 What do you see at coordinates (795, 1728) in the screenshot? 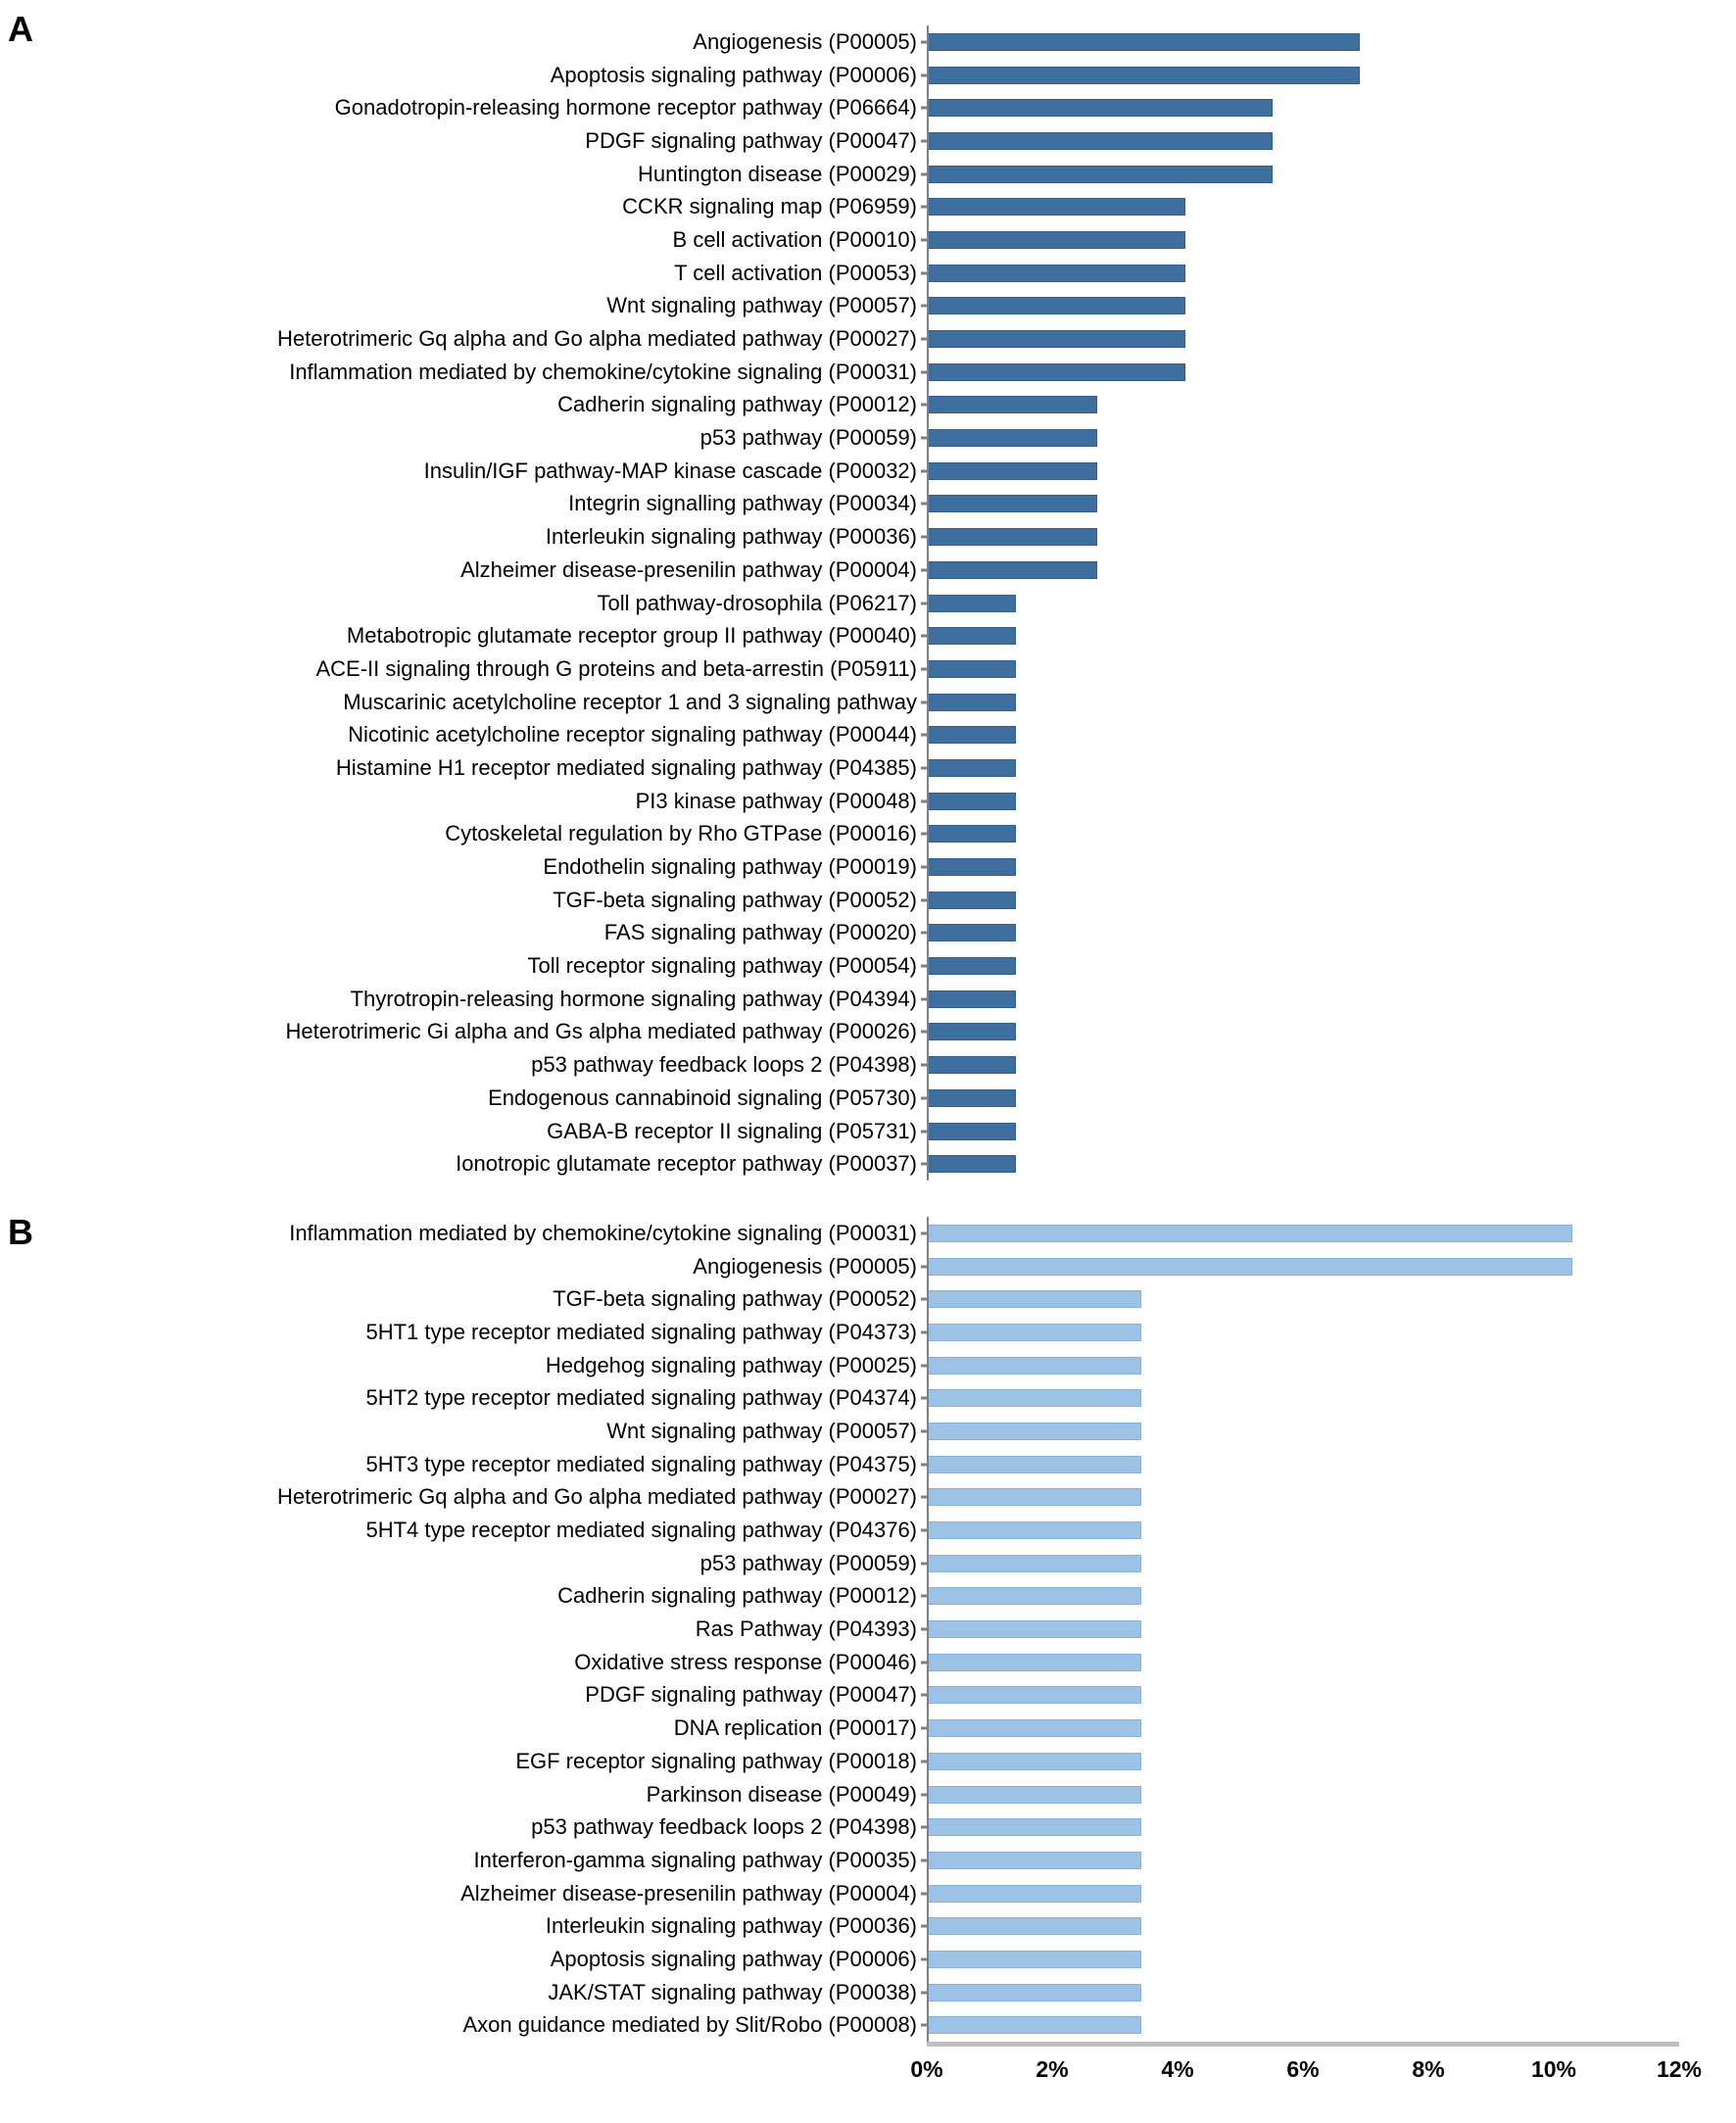
I see `category-label: DNA replication (P00017)` at bounding box center [795, 1728].